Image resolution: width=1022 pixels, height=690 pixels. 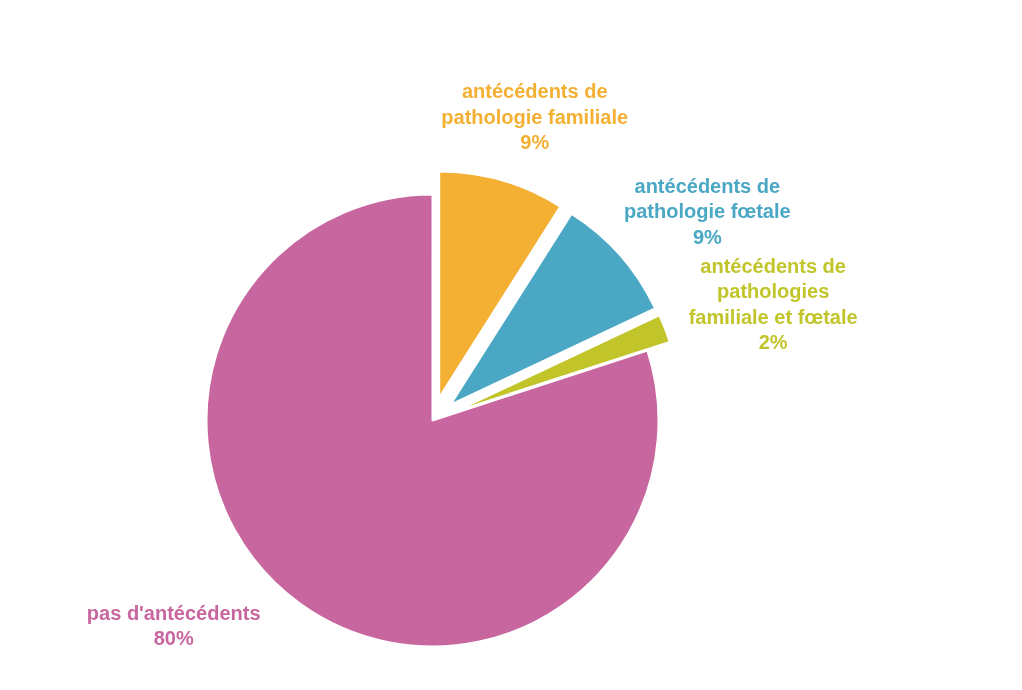 I want to click on slice-label: antécédents de pathologies familiale et fœtale, so click(x=773, y=291).